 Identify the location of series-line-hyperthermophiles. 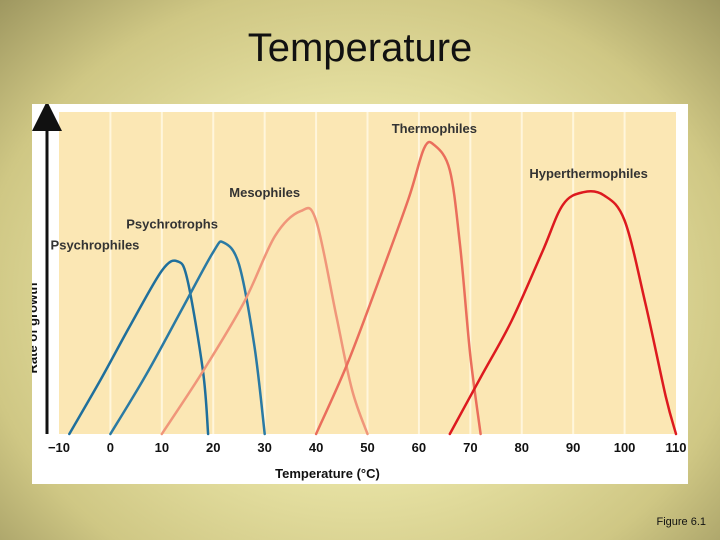
(563, 312).